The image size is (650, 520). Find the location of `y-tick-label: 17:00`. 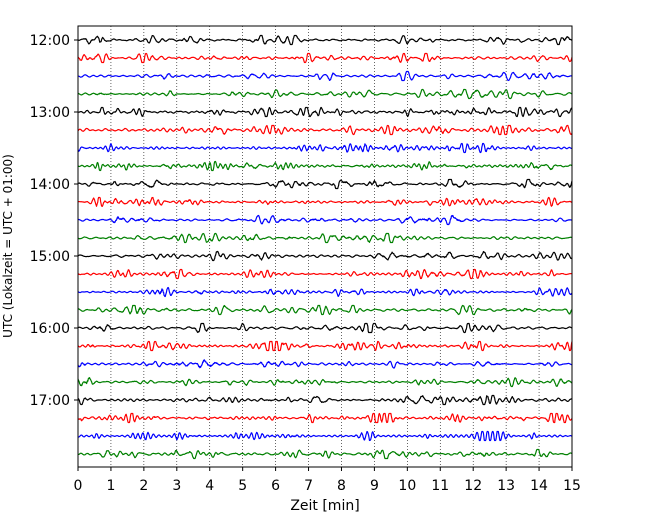

y-tick-label: 17:00 is located at coordinates (50, 401).